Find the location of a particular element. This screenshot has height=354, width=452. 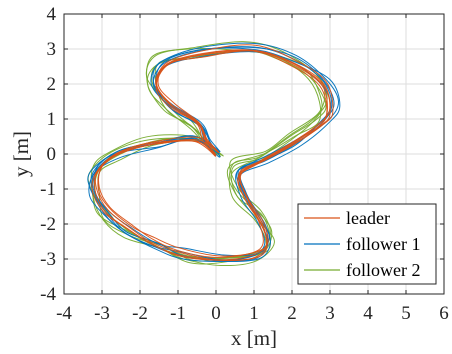

y-tick-label: -3 is located at coordinates (48, 259).